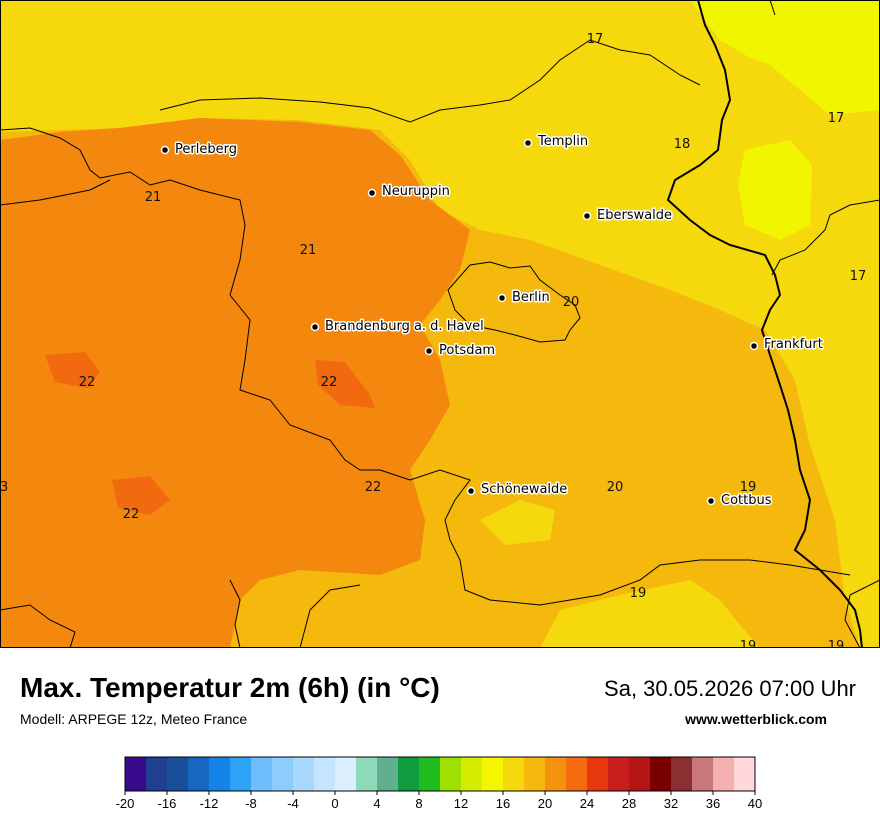 Image resolution: width=880 pixels, height=830 pixels. I want to click on city-label: Berlin, so click(531, 297).